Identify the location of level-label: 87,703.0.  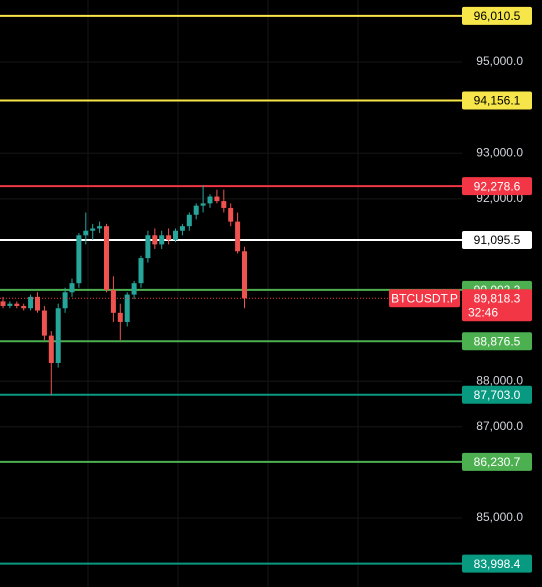
(497, 395).